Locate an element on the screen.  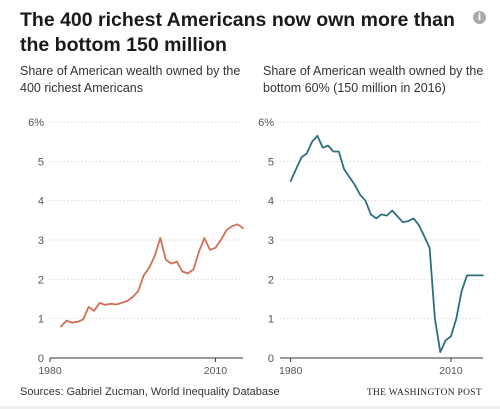
left-y-tick-label: 2 is located at coordinates (41, 280).